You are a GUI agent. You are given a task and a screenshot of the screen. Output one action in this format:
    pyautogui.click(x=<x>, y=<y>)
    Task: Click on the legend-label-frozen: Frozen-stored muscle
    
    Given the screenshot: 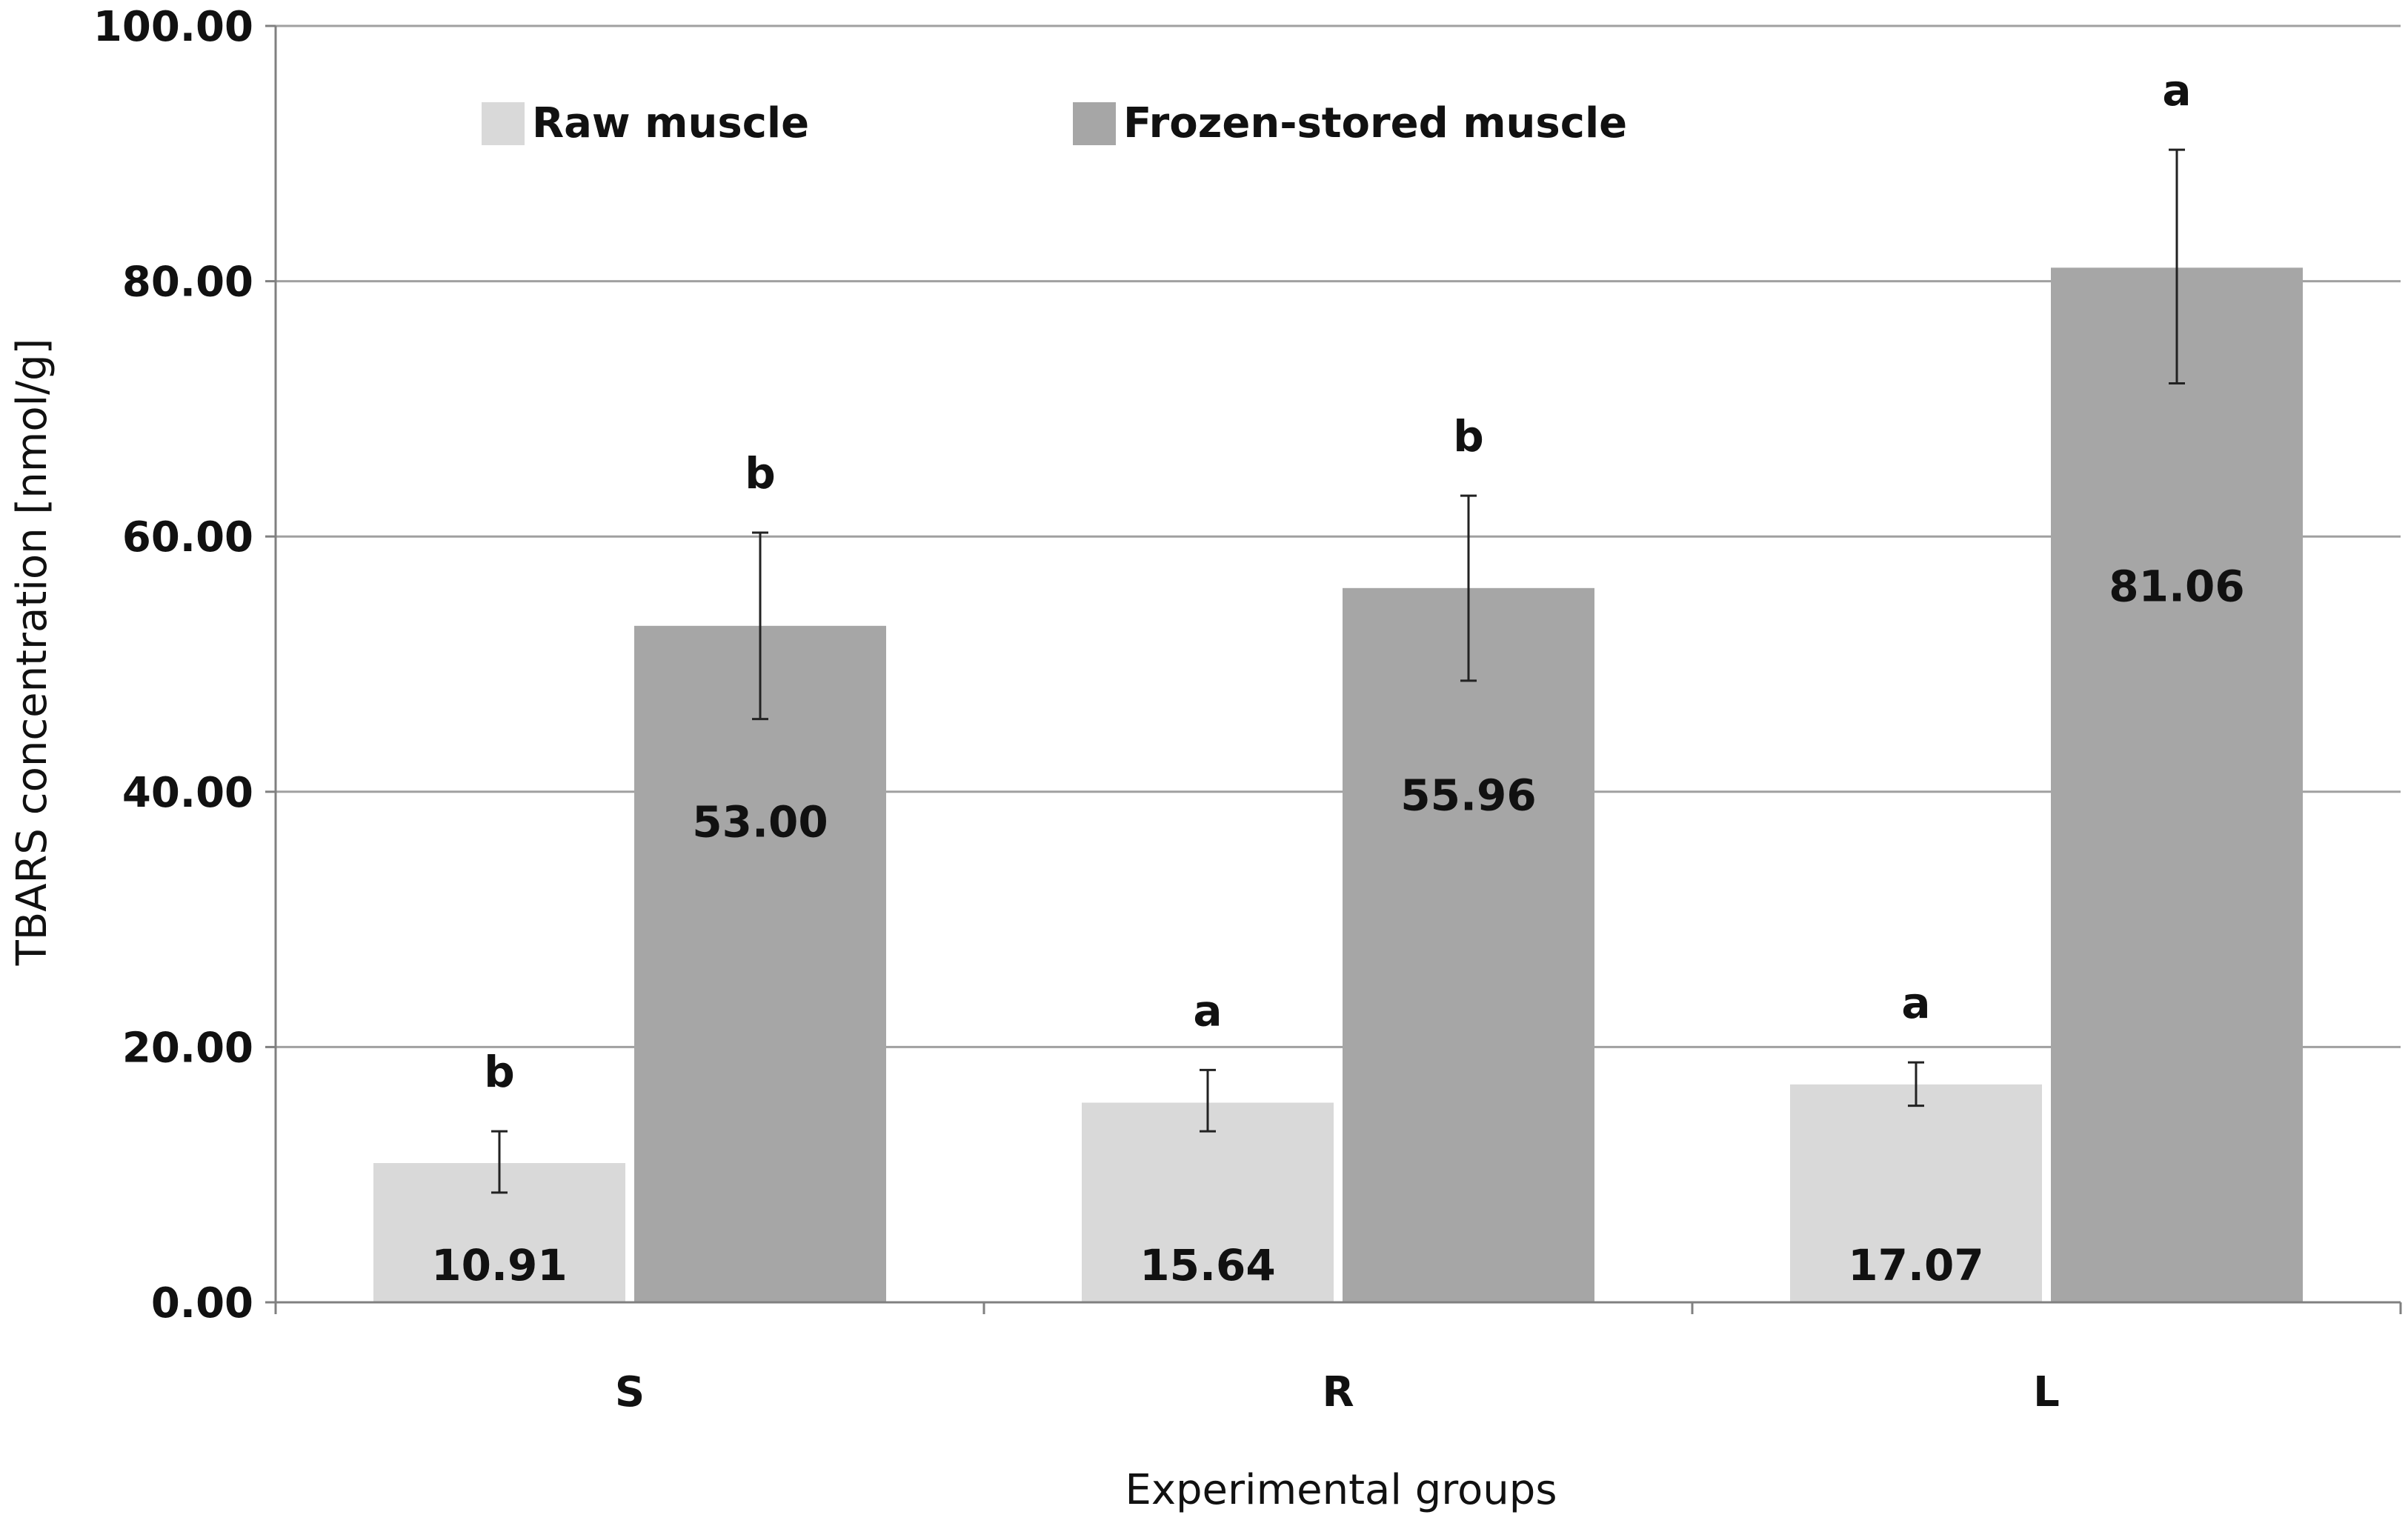 What is the action you would take?
    pyautogui.click(x=1375, y=123)
    